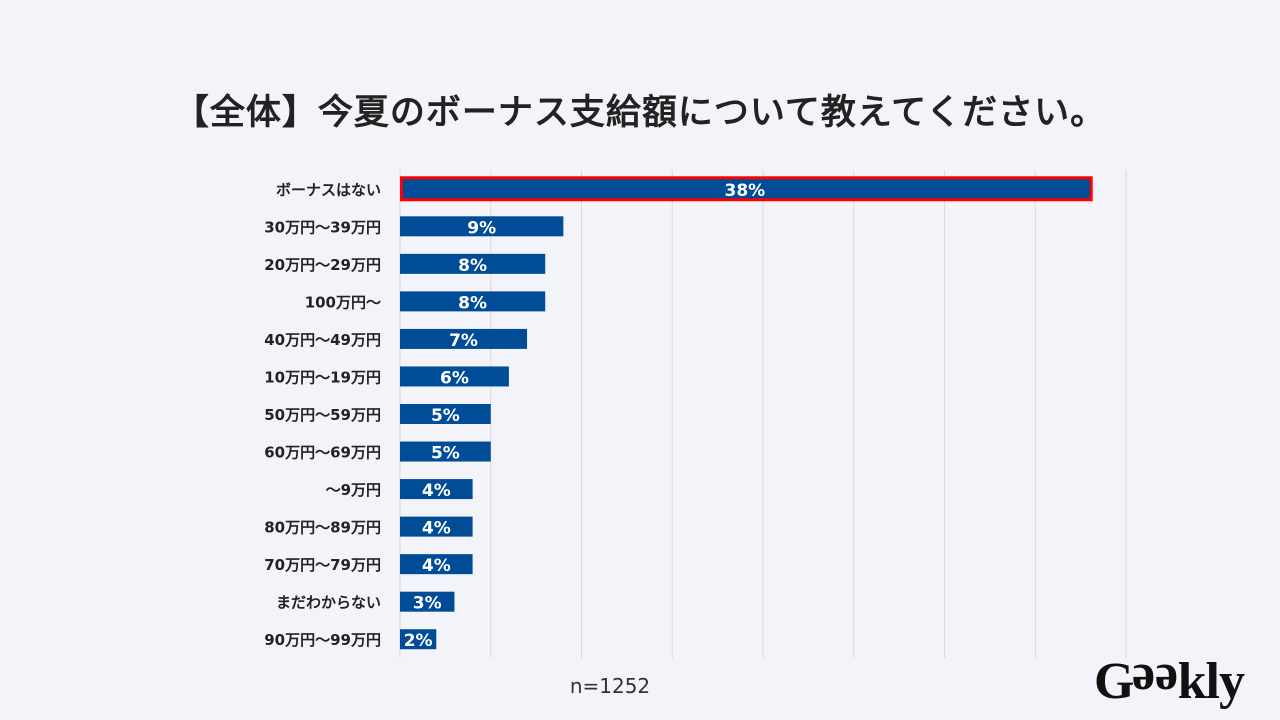 Image resolution: width=1280 pixels, height=720 pixels. Describe the element at coordinates (463, 341) in the screenshot. I see `data-label: 7%` at that location.